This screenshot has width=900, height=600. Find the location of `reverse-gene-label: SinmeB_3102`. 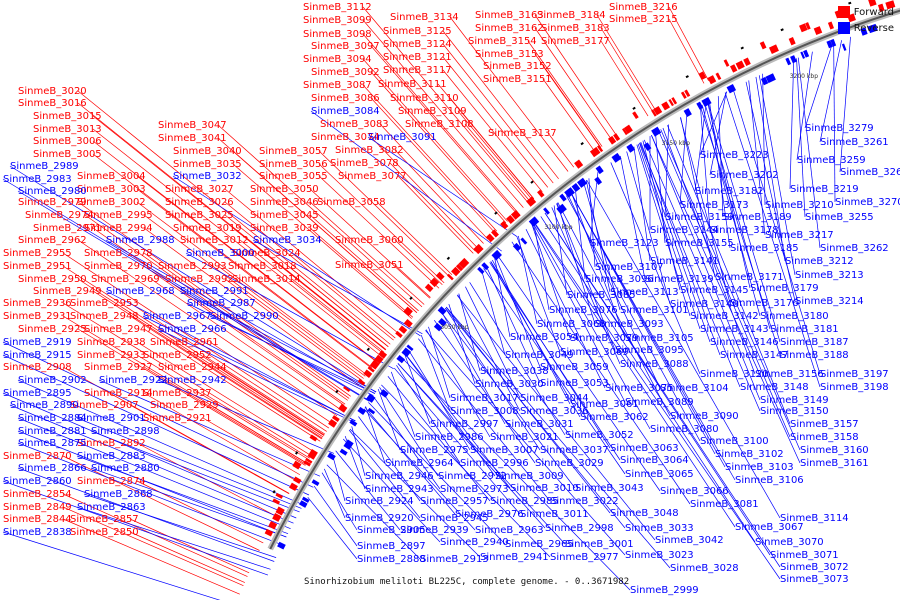

reverse-gene-label: SinmeB_3102 is located at coordinates (749, 454).